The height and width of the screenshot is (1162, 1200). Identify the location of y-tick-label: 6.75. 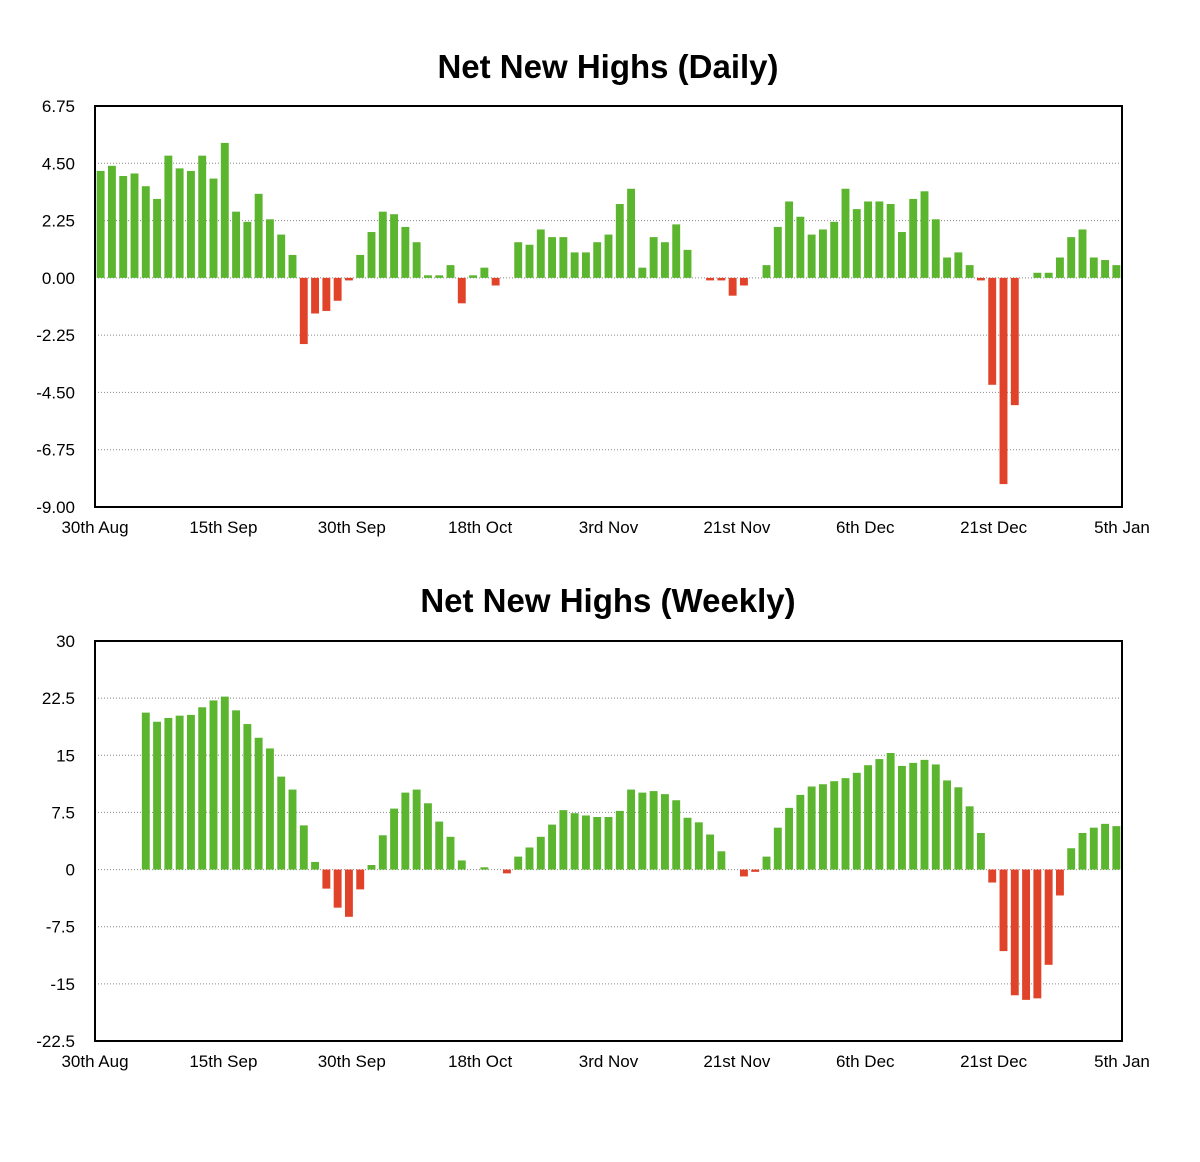
(58, 106).